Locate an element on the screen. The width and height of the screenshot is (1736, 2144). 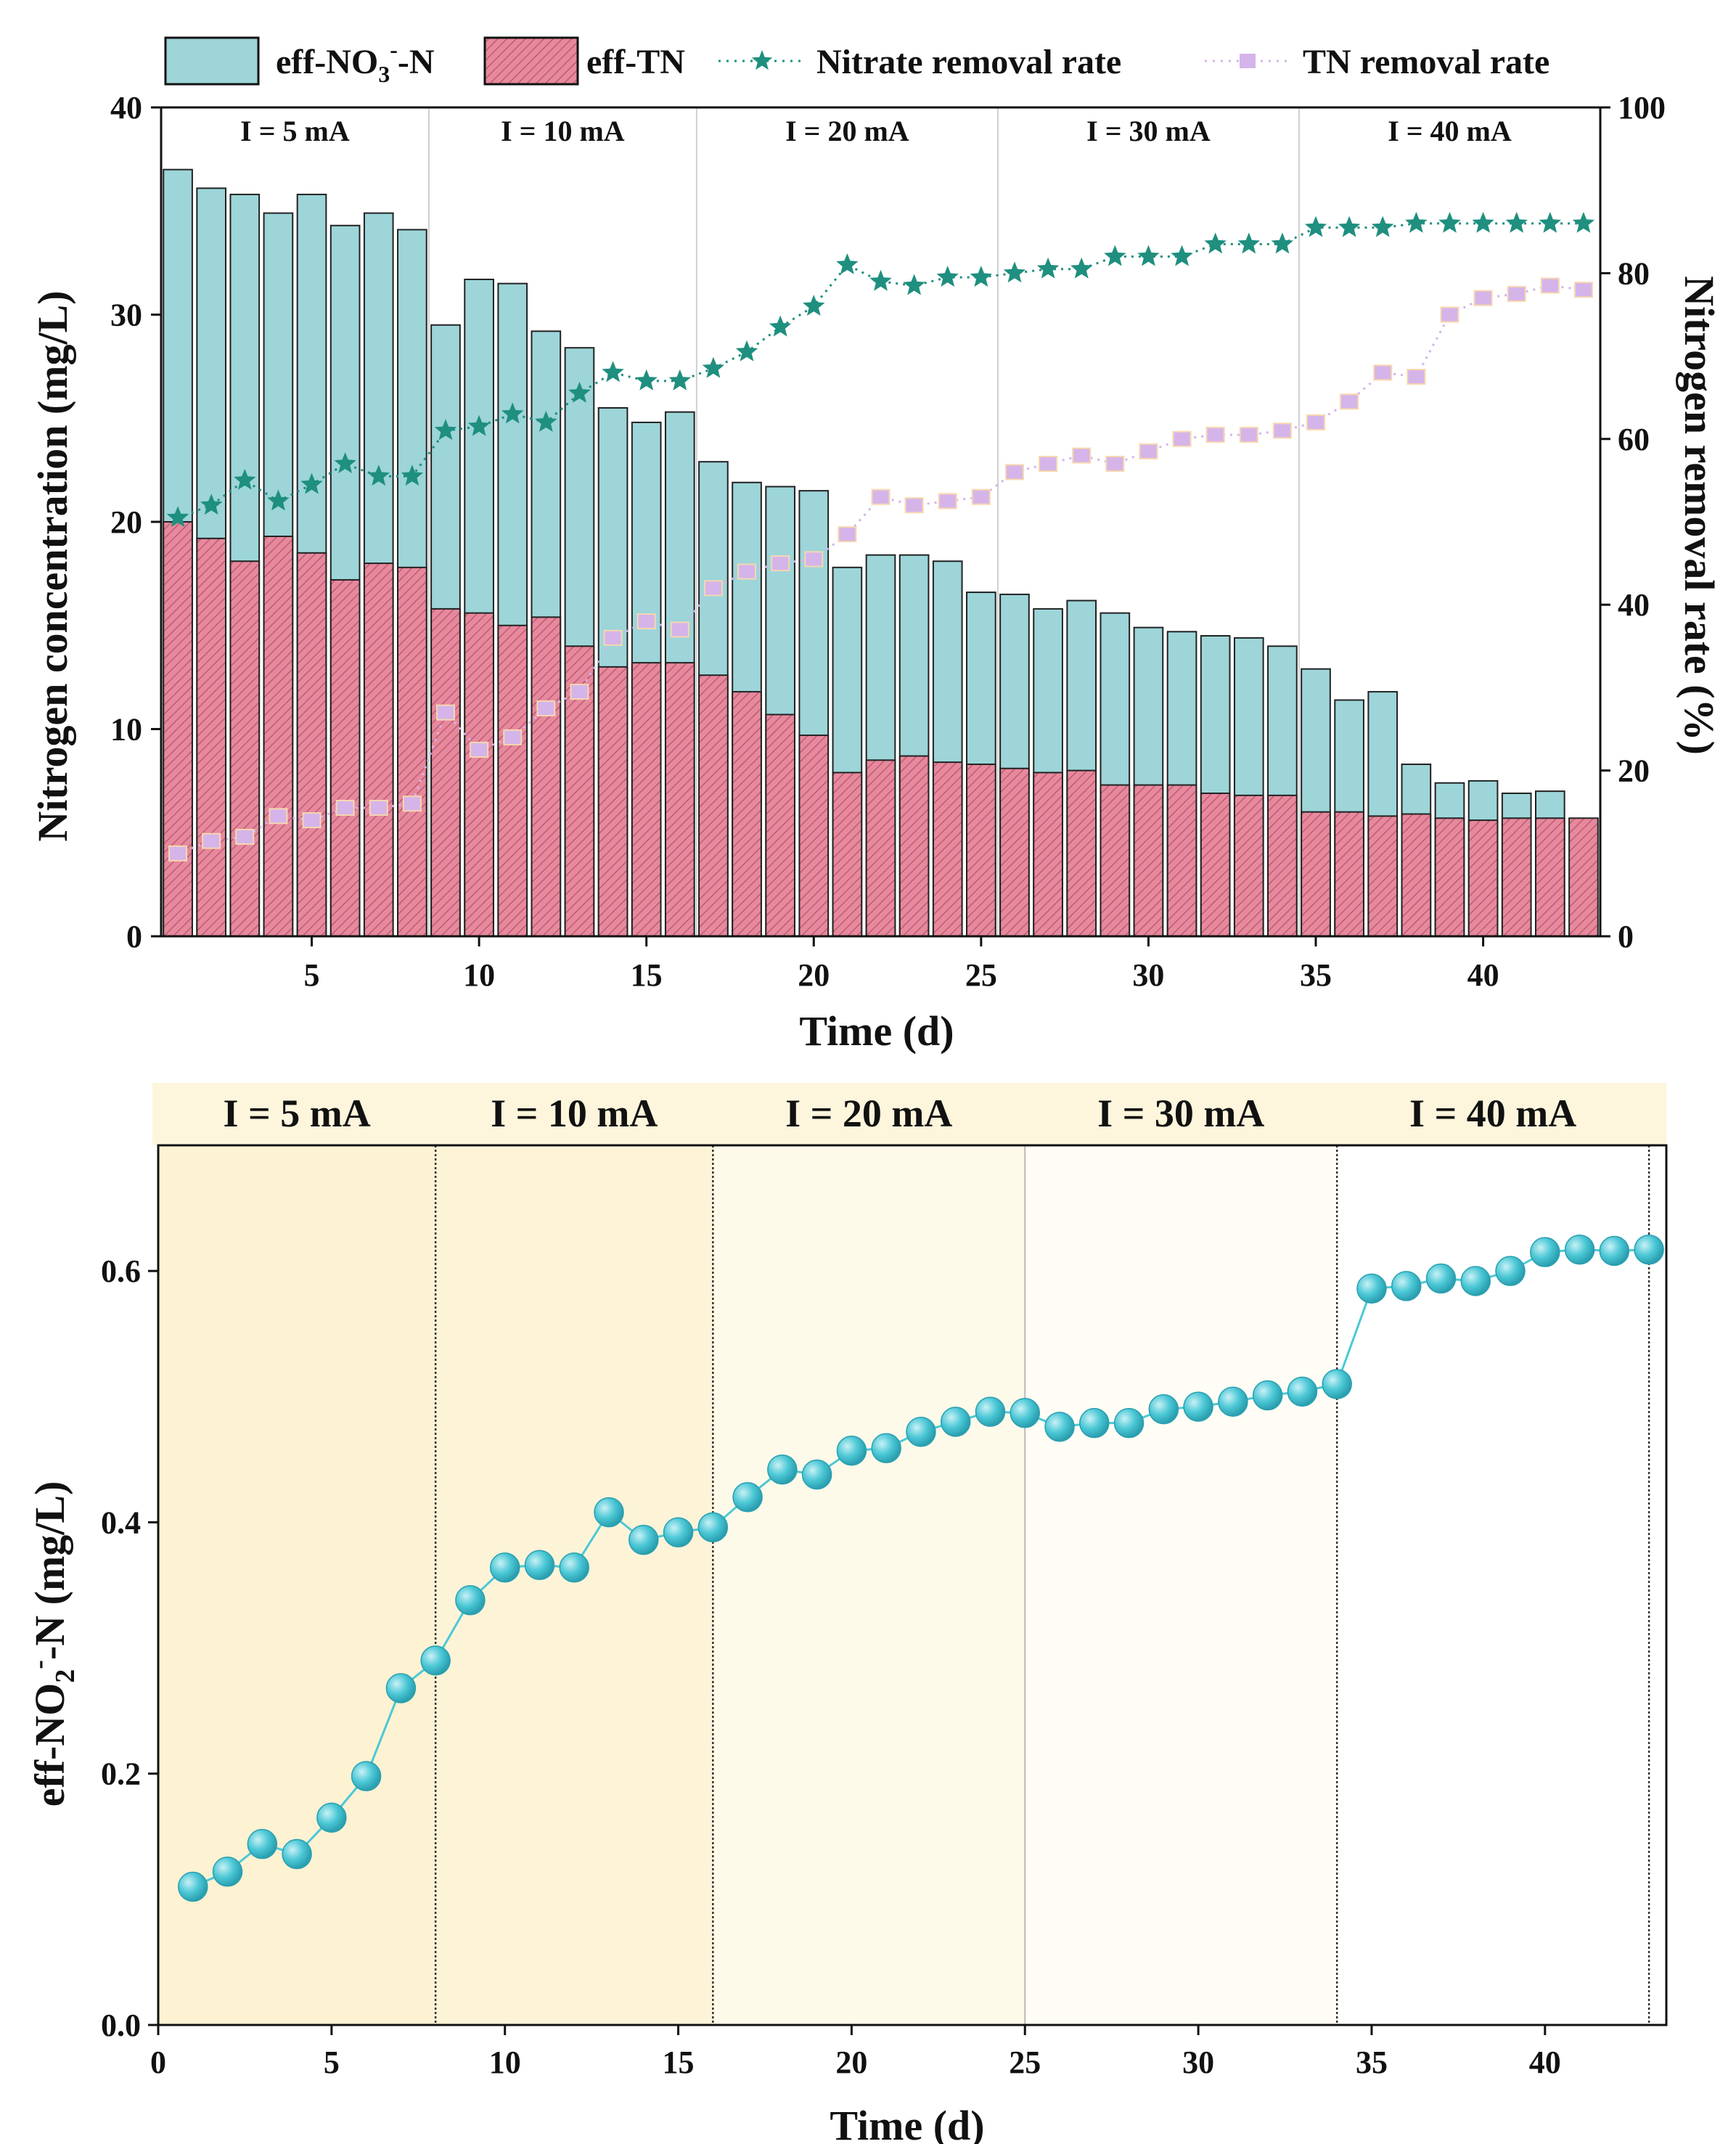
top-y2-axis-title: Nitrogen removal rate (%) is located at coordinates (1699, 515).